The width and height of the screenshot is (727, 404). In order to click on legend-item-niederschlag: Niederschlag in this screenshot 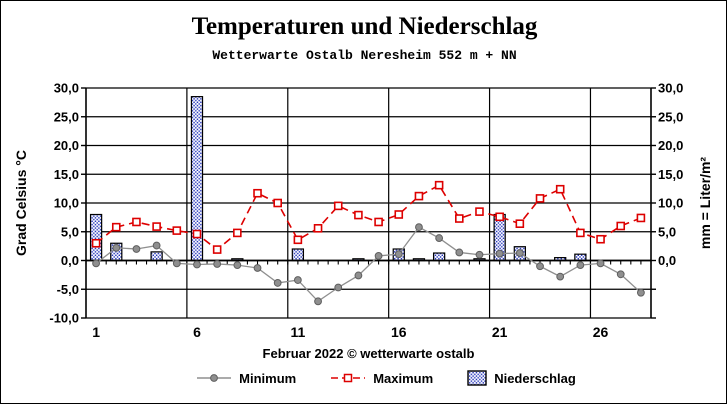, I will do `click(521, 378)`.